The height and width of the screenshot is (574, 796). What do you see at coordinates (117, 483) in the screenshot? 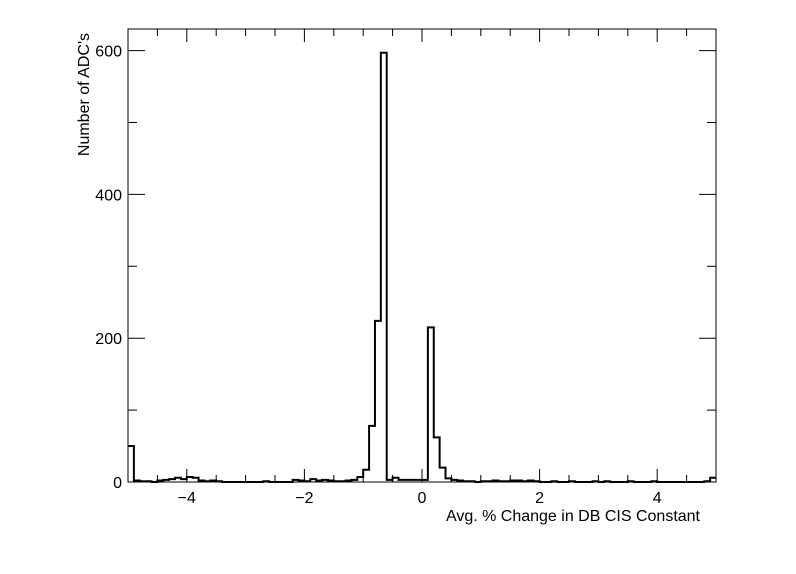
I see `y-tick-label: 0` at bounding box center [117, 483].